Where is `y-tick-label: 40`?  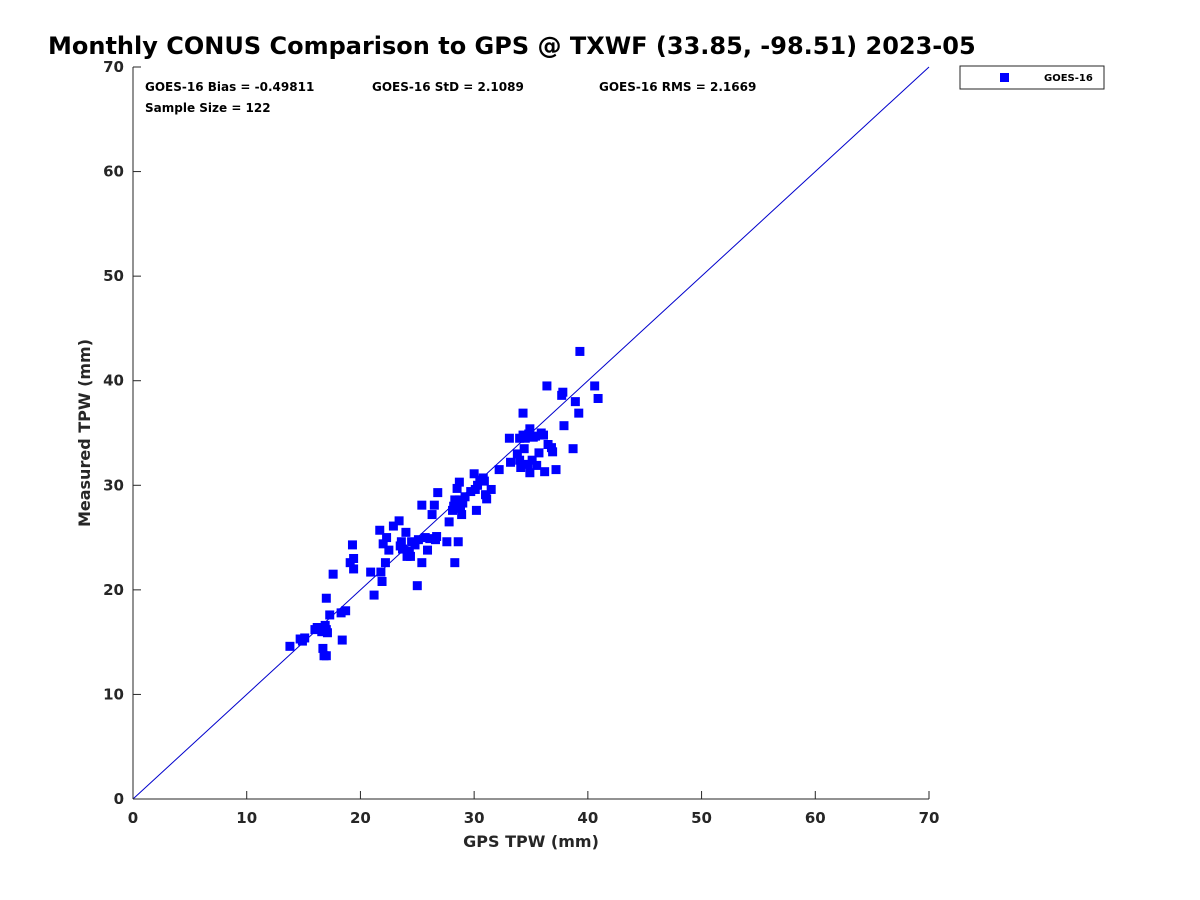
y-tick-label: 40 is located at coordinates (113, 381).